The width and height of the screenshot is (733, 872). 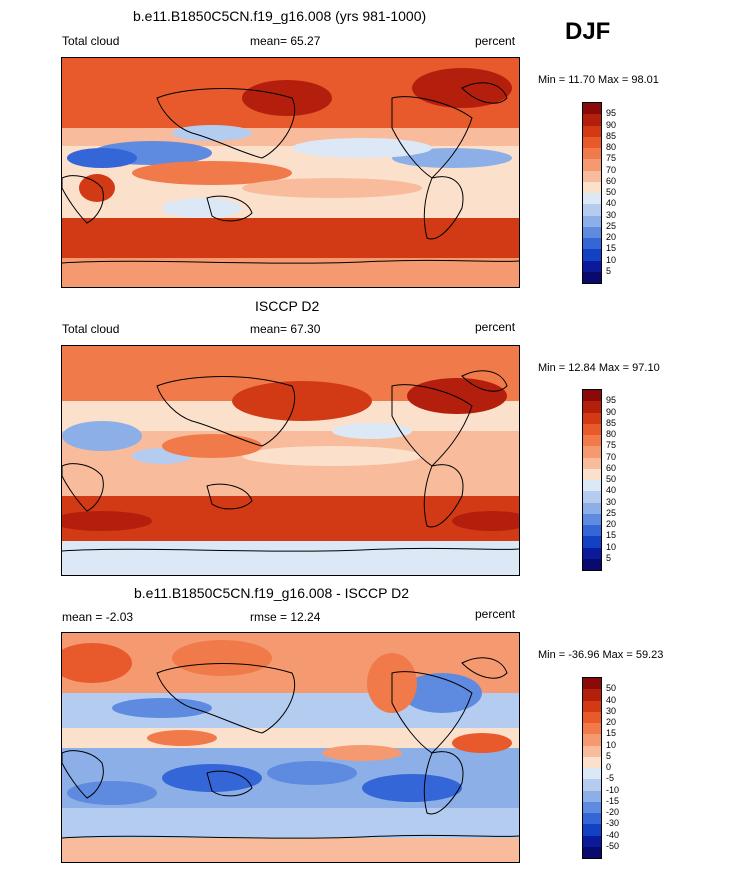 What do you see at coordinates (613, 845) in the screenshot?
I see `colorbar-tick-label: -50` at bounding box center [613, 845].